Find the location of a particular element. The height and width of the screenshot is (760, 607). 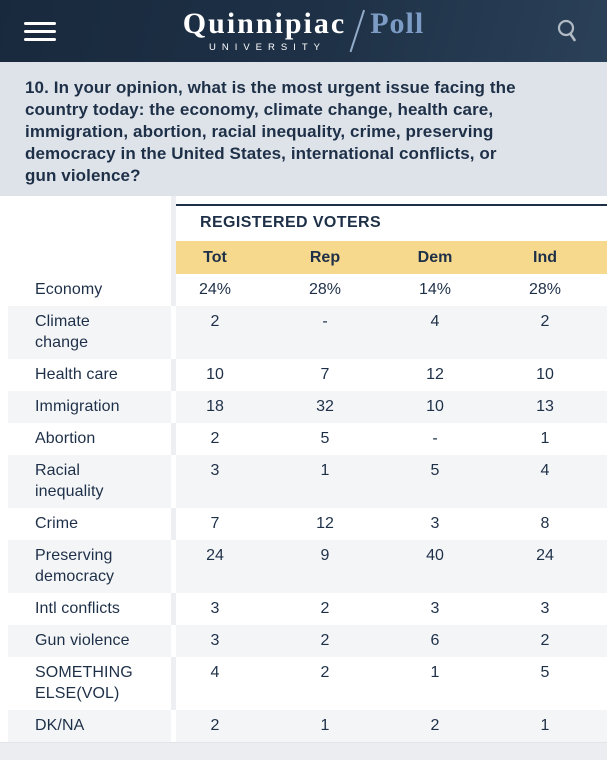

column-header-ind: Ind is located at coordinates (545, 257).